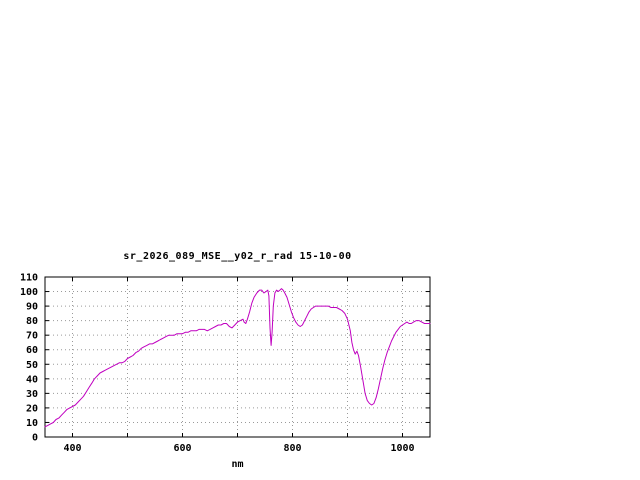  What do you see at coordinates (32, 423) in the screenshot?
I see `y-tick-label: 10` at bounding box center [32, 423].